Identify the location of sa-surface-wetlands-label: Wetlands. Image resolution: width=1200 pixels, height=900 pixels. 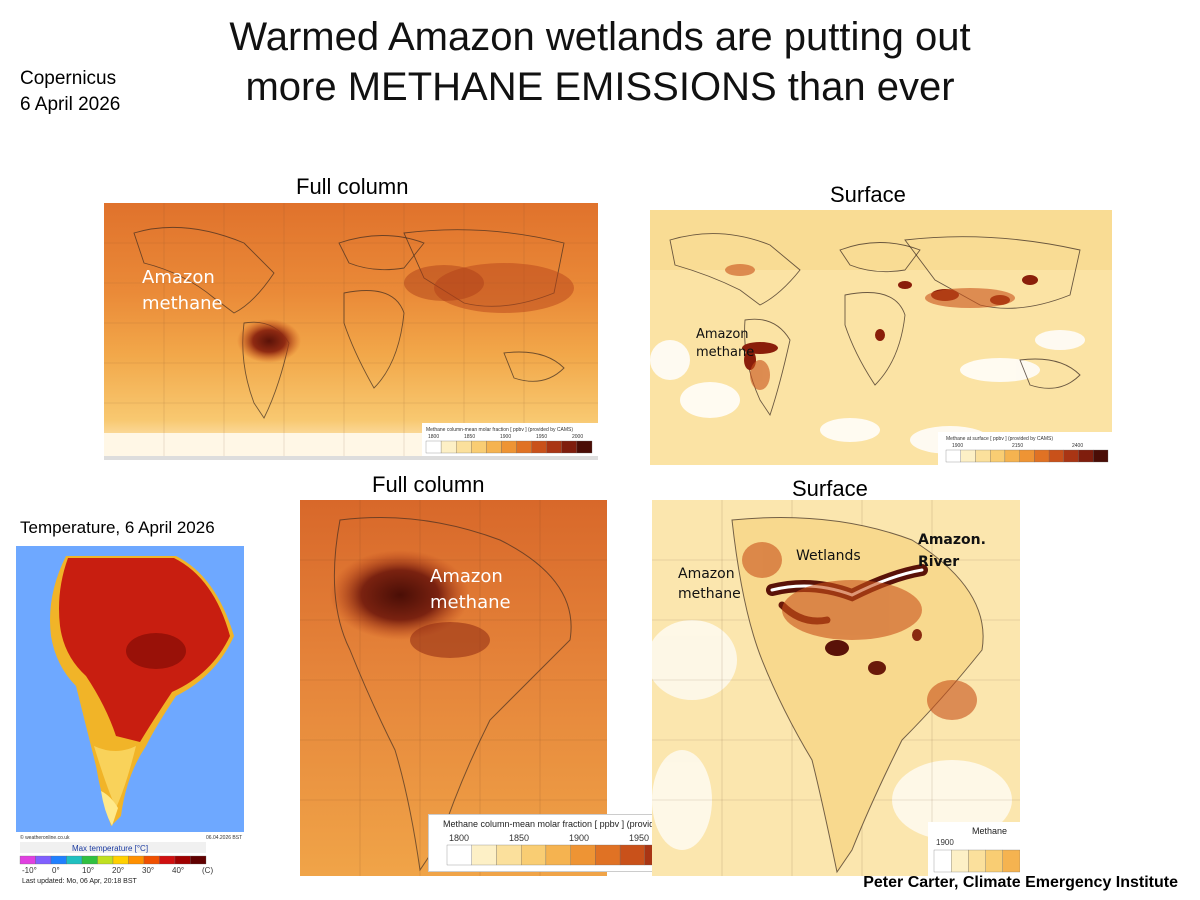
(828, 556).